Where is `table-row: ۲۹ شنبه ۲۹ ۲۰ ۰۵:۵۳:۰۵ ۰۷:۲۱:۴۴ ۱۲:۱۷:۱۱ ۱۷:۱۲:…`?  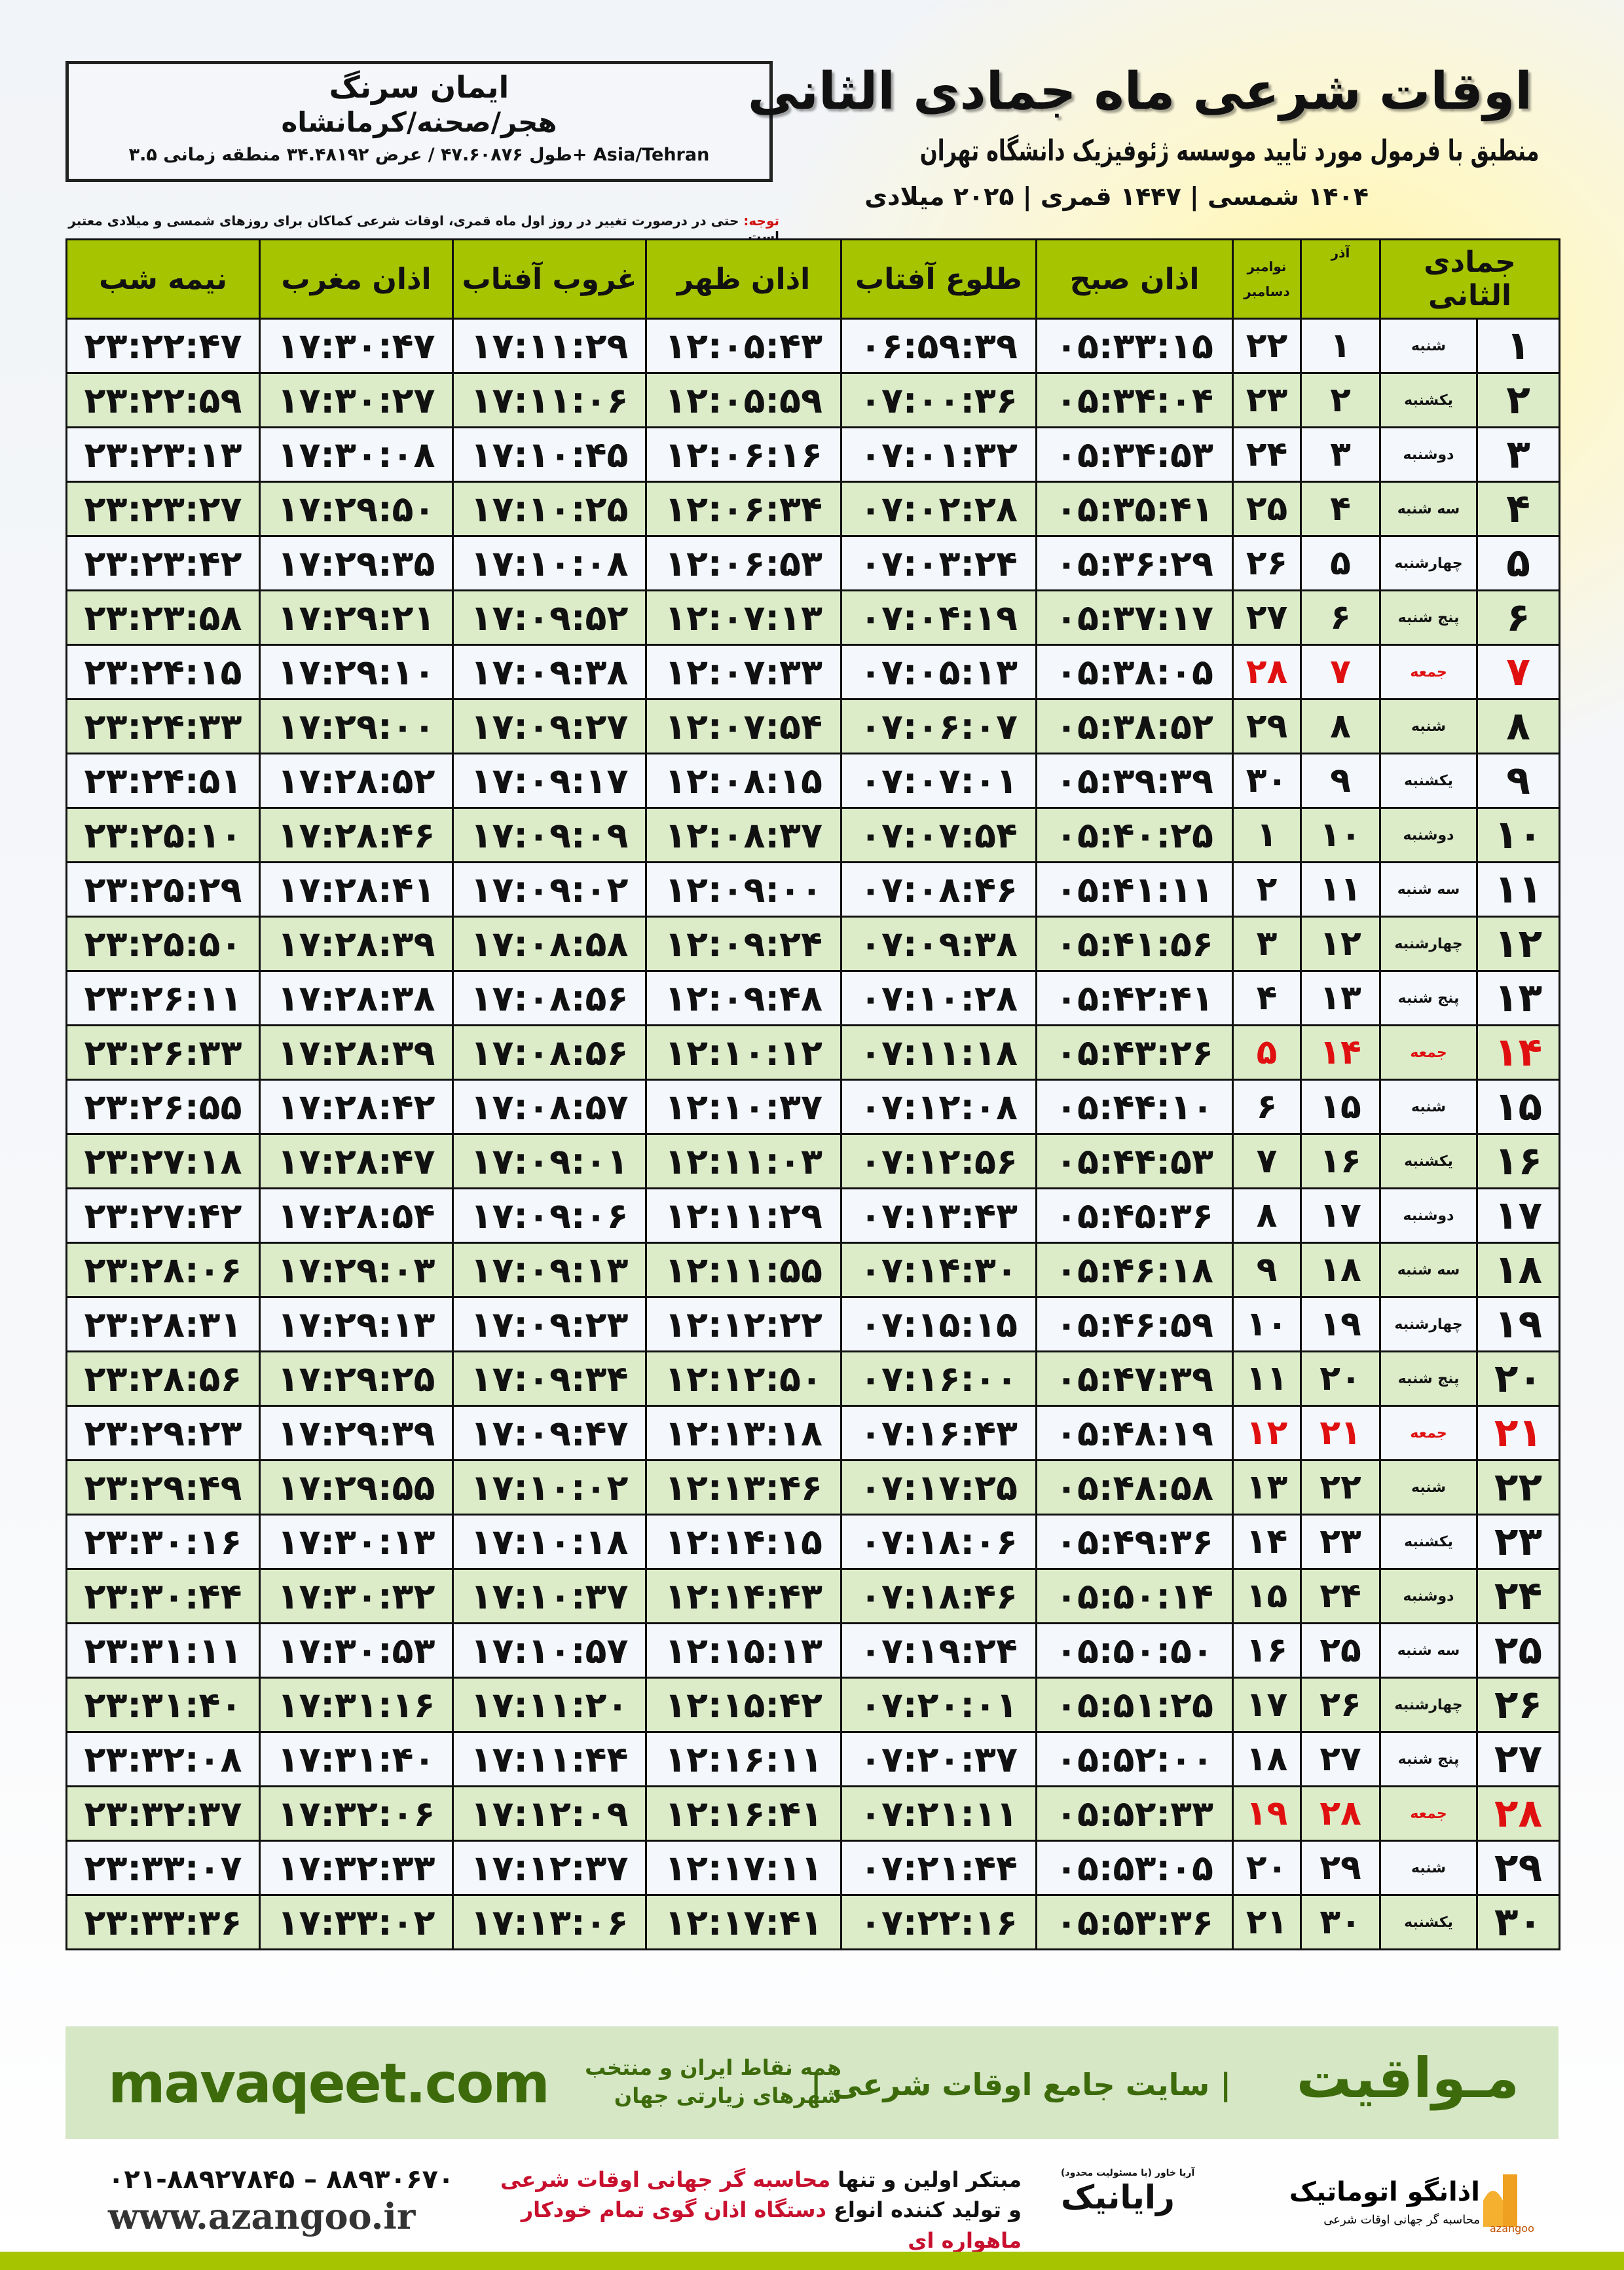
table-row: ۲۹ شنبه ۲۹ ۲۰ ۰۵:۵۳:۰۵ ۰۷:۲۱:۴۴ ۱۲:۱۷:۱۱ ۱۷:۱۲:… is located at coordinates (813, 1868).